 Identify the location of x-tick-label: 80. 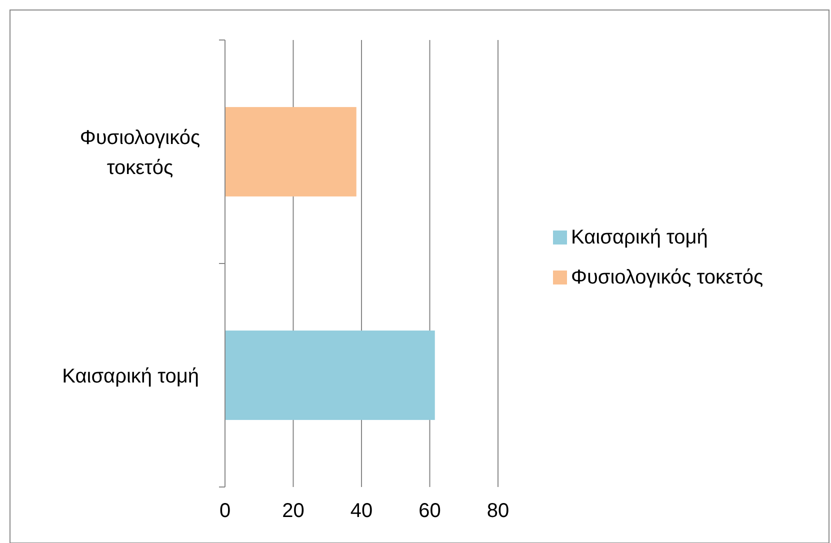
(498, 511).